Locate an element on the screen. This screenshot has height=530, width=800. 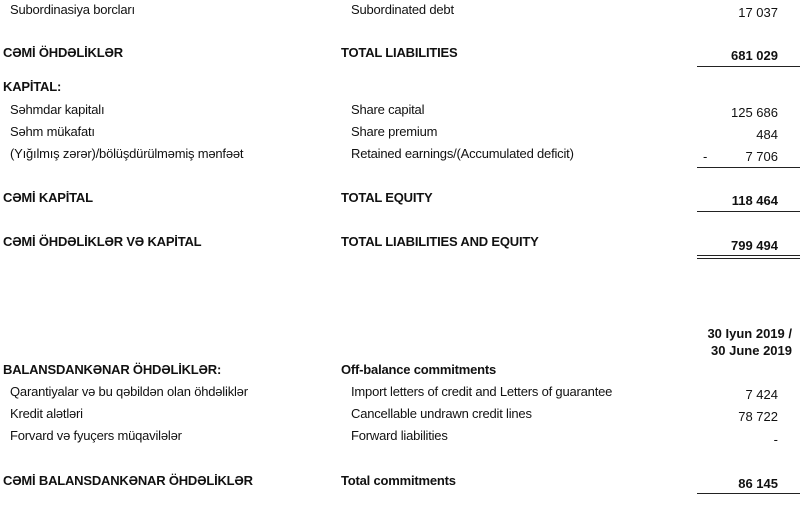
total-liabilities-en: TOTAL LIABILITIES is located at coordinates (399, 52).